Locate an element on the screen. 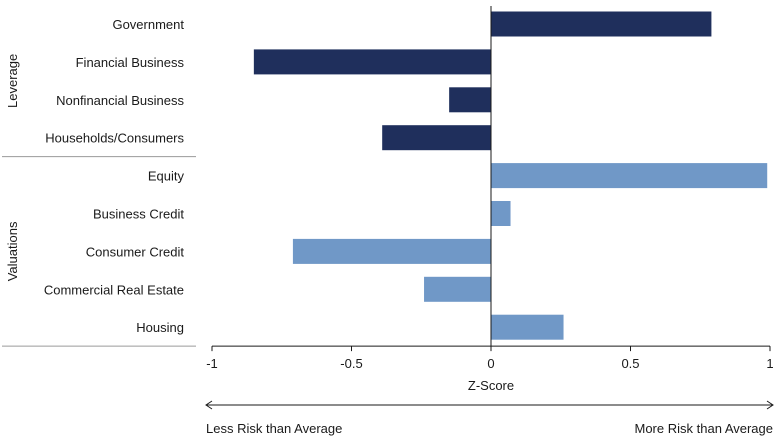 This screenshot has width=780, height=445. bar-consumer-credit is located at coordinates (391, 251).